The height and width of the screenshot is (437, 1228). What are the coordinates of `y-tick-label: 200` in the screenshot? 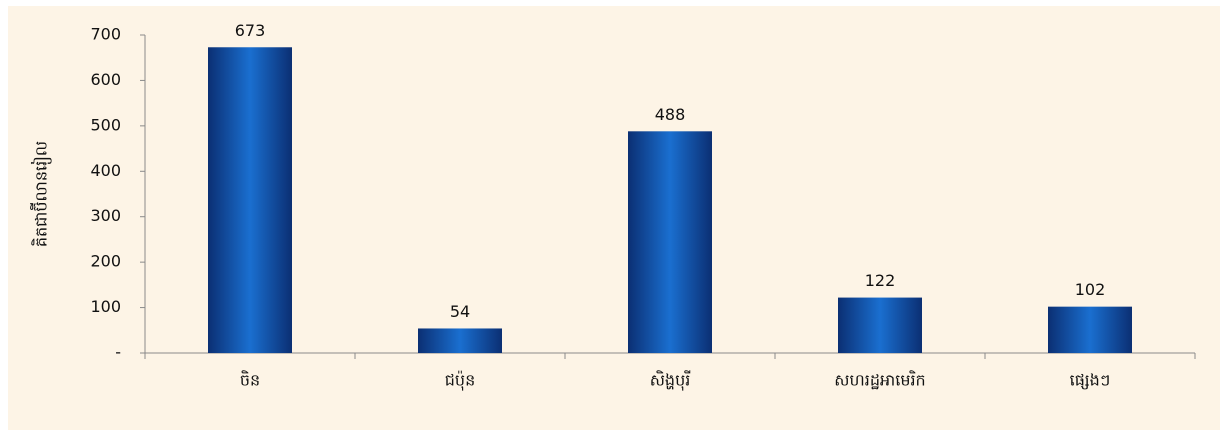 It's located at (105, 261).